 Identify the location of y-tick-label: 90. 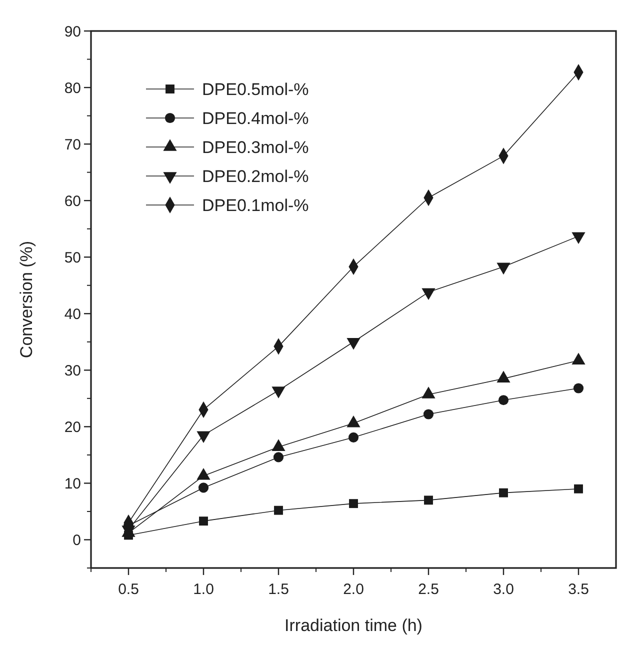
(72, 31).